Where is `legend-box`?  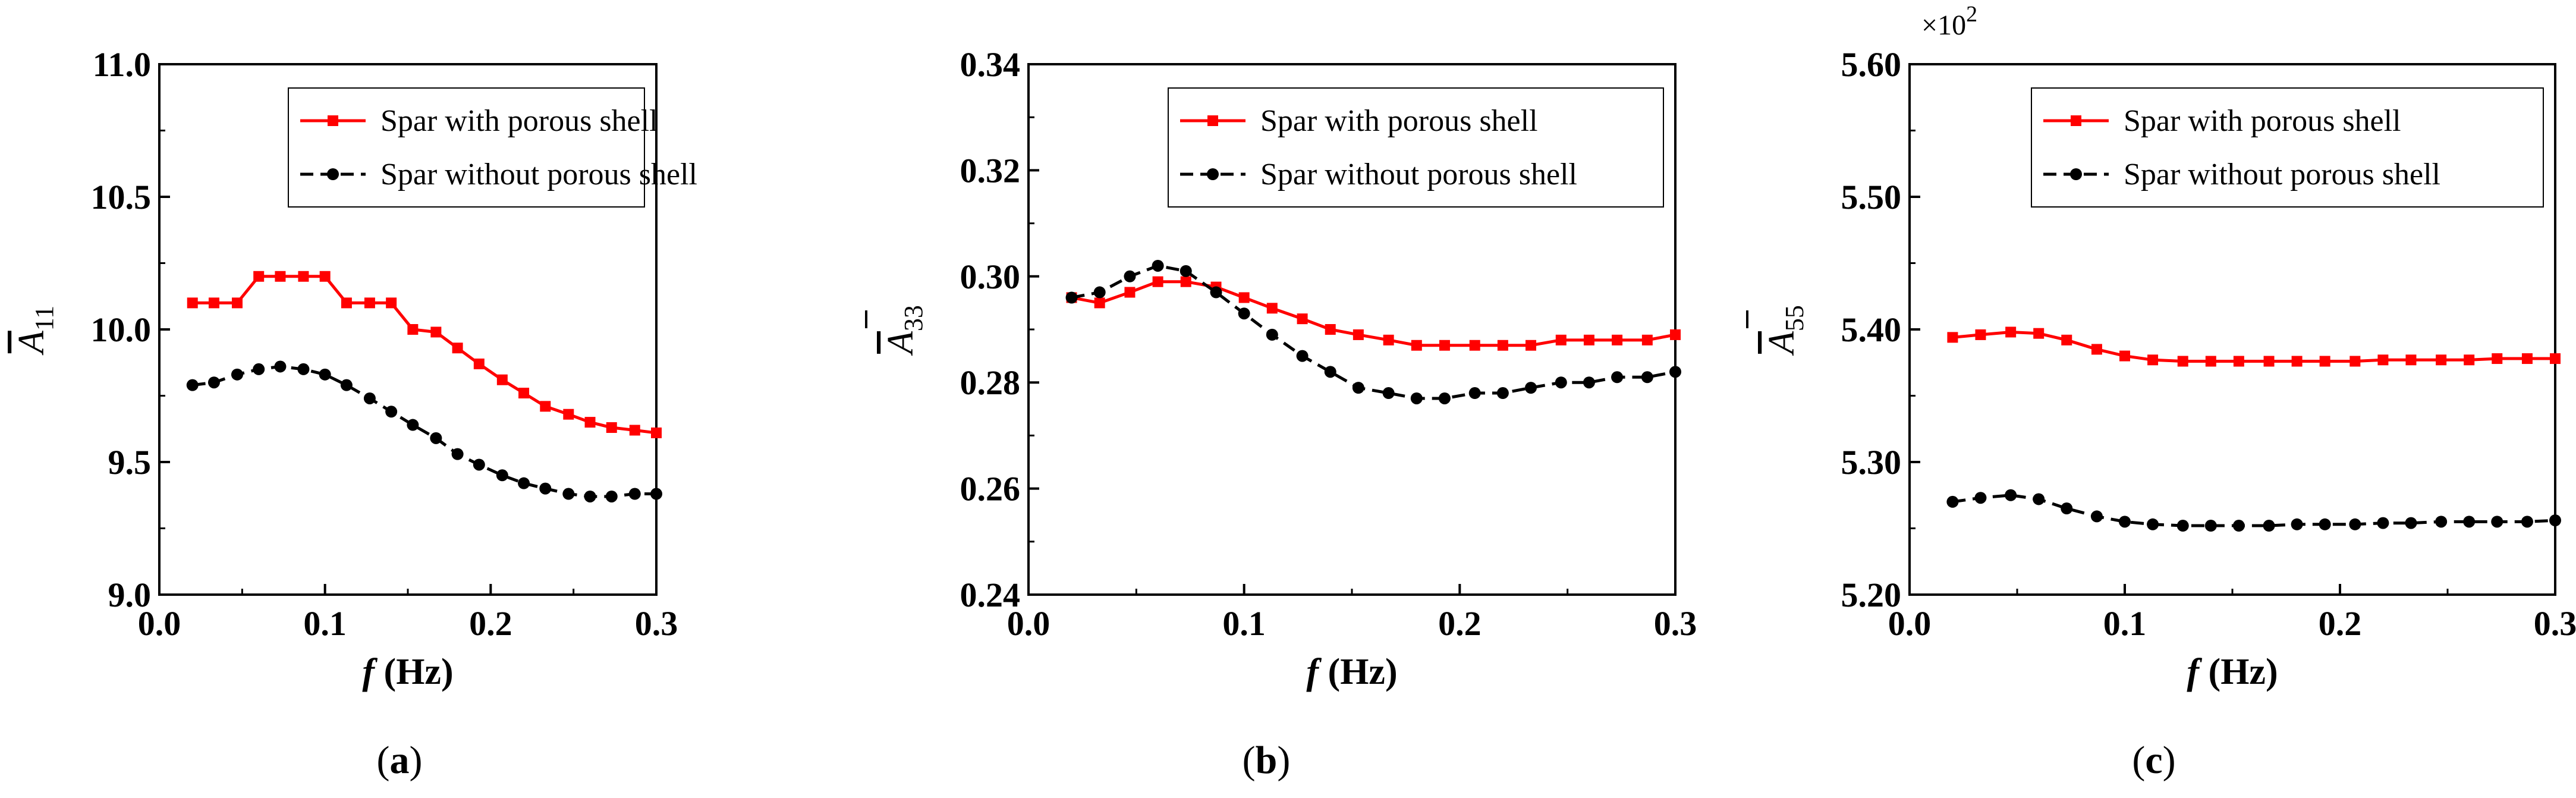
legend-box is located at coordinates (2287, 147).